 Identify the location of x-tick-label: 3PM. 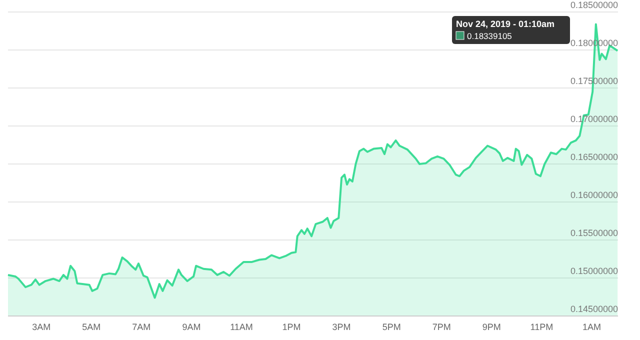
(341, 327).